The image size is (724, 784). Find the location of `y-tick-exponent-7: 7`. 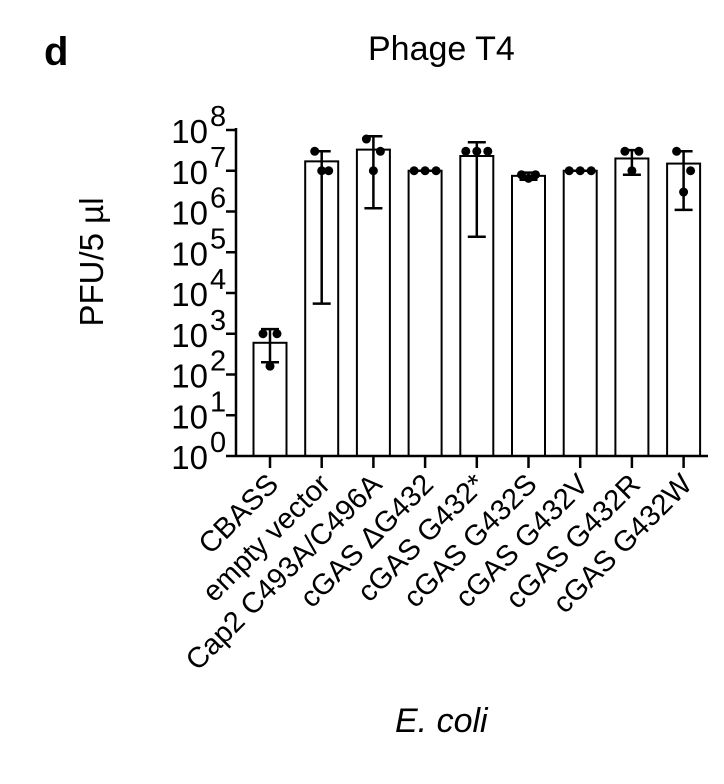

y-tick-exponent-7: 7 is located at coordinates (218, 158).